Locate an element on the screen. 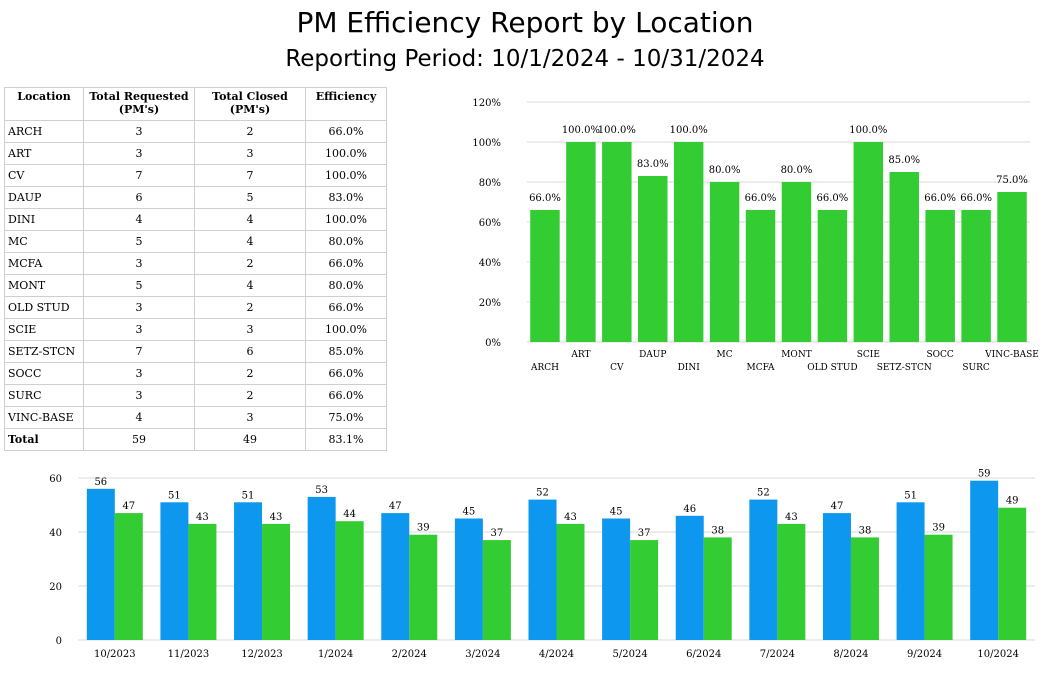  data-label: 39 is located at coordinates (423, 528).